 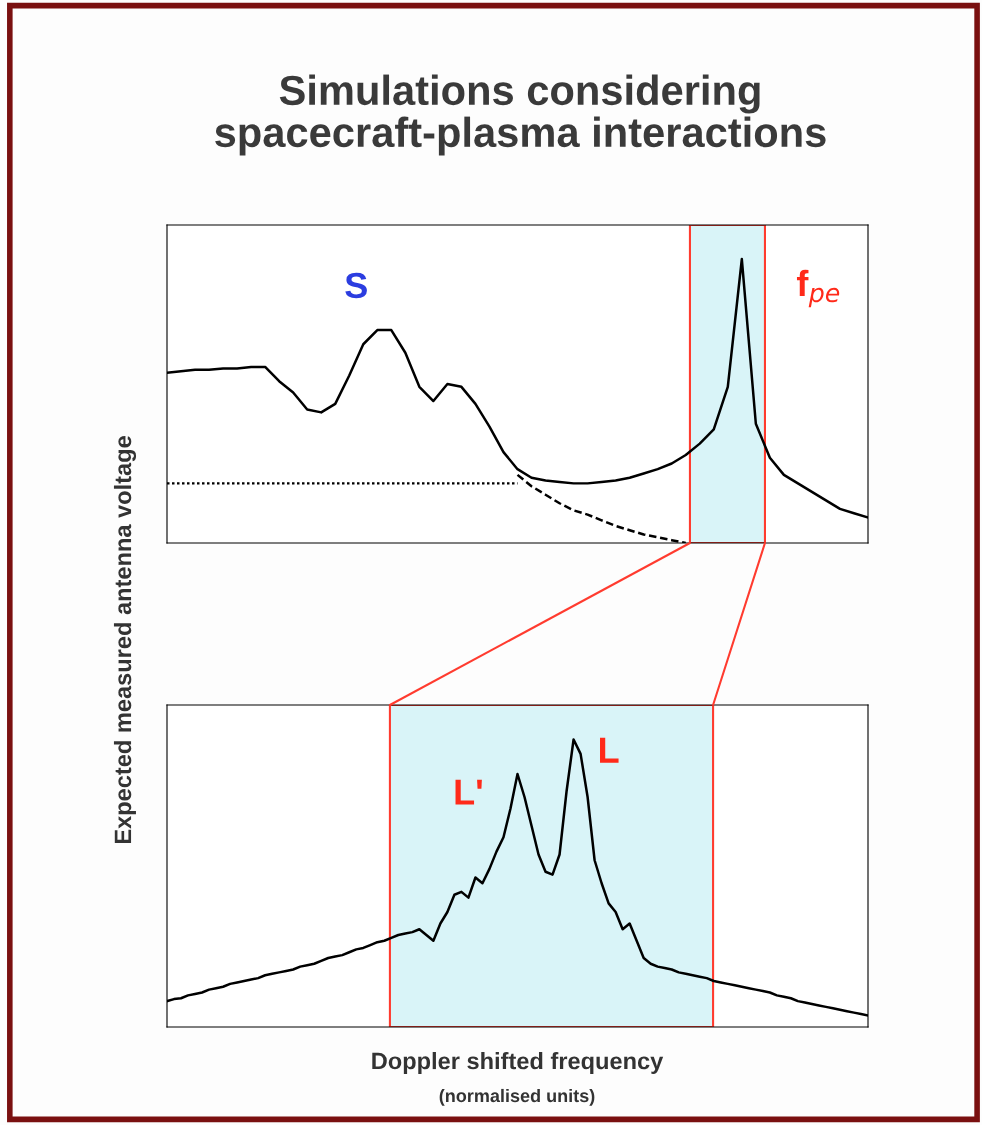 What do you see at coordinates (609, 750) in the screenshot?
I see `annotation: L` at bounding box center [609, 750].